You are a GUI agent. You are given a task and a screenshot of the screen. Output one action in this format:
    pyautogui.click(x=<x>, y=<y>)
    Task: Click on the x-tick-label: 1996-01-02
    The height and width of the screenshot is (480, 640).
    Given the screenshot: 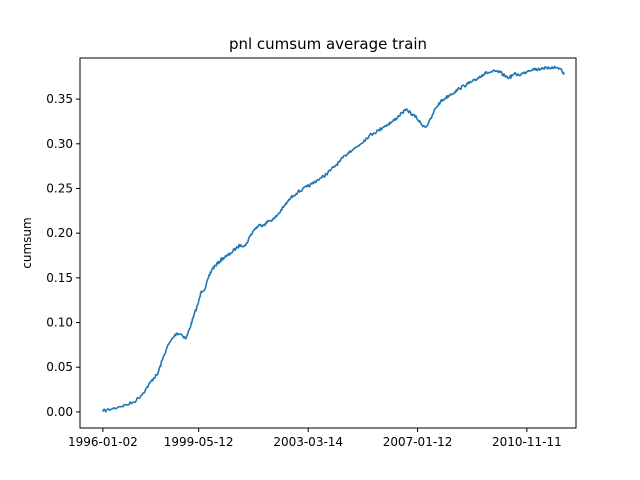 What is the action you would take?
    pyautogui.click(x=103, y=442)
    